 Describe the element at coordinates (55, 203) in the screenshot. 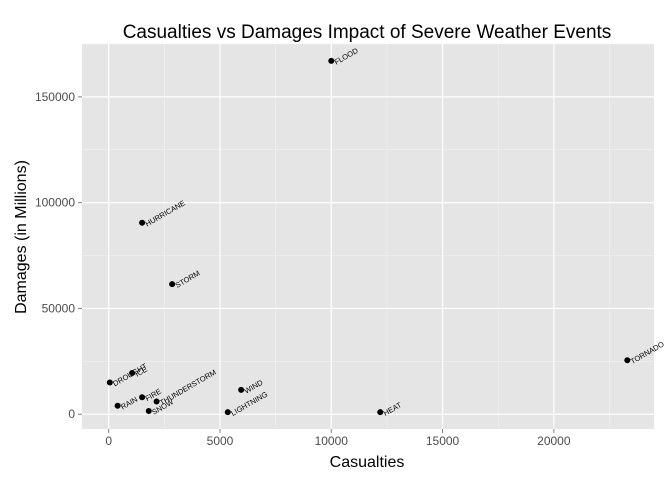

I see `y-tick-label: 100000` at that location.